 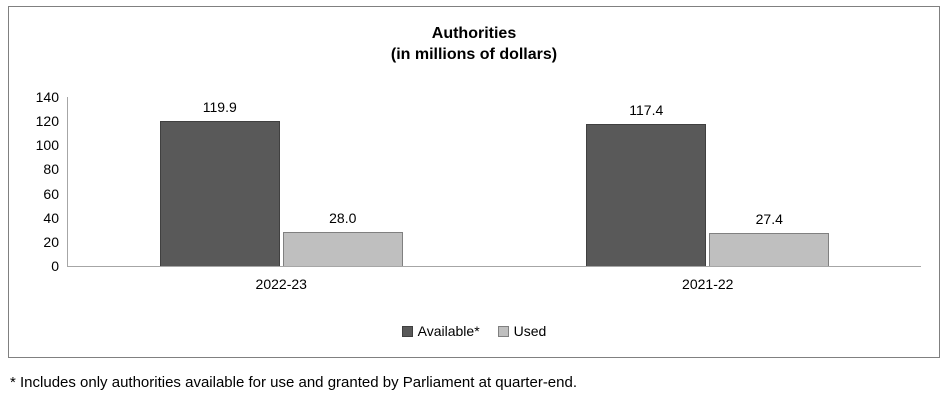 I want to click on legend-label: Available*, so click(x=448, y=331).